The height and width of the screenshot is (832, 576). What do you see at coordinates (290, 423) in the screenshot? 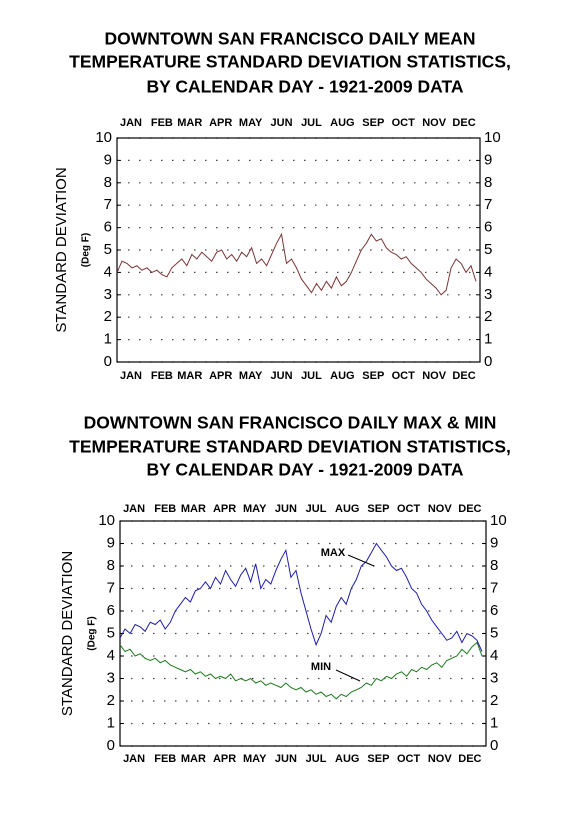
I see `chart-title: DOWNTOWN SAN FRANCISCO DAILY MAX & MIN` at bounding box center [290, 423].